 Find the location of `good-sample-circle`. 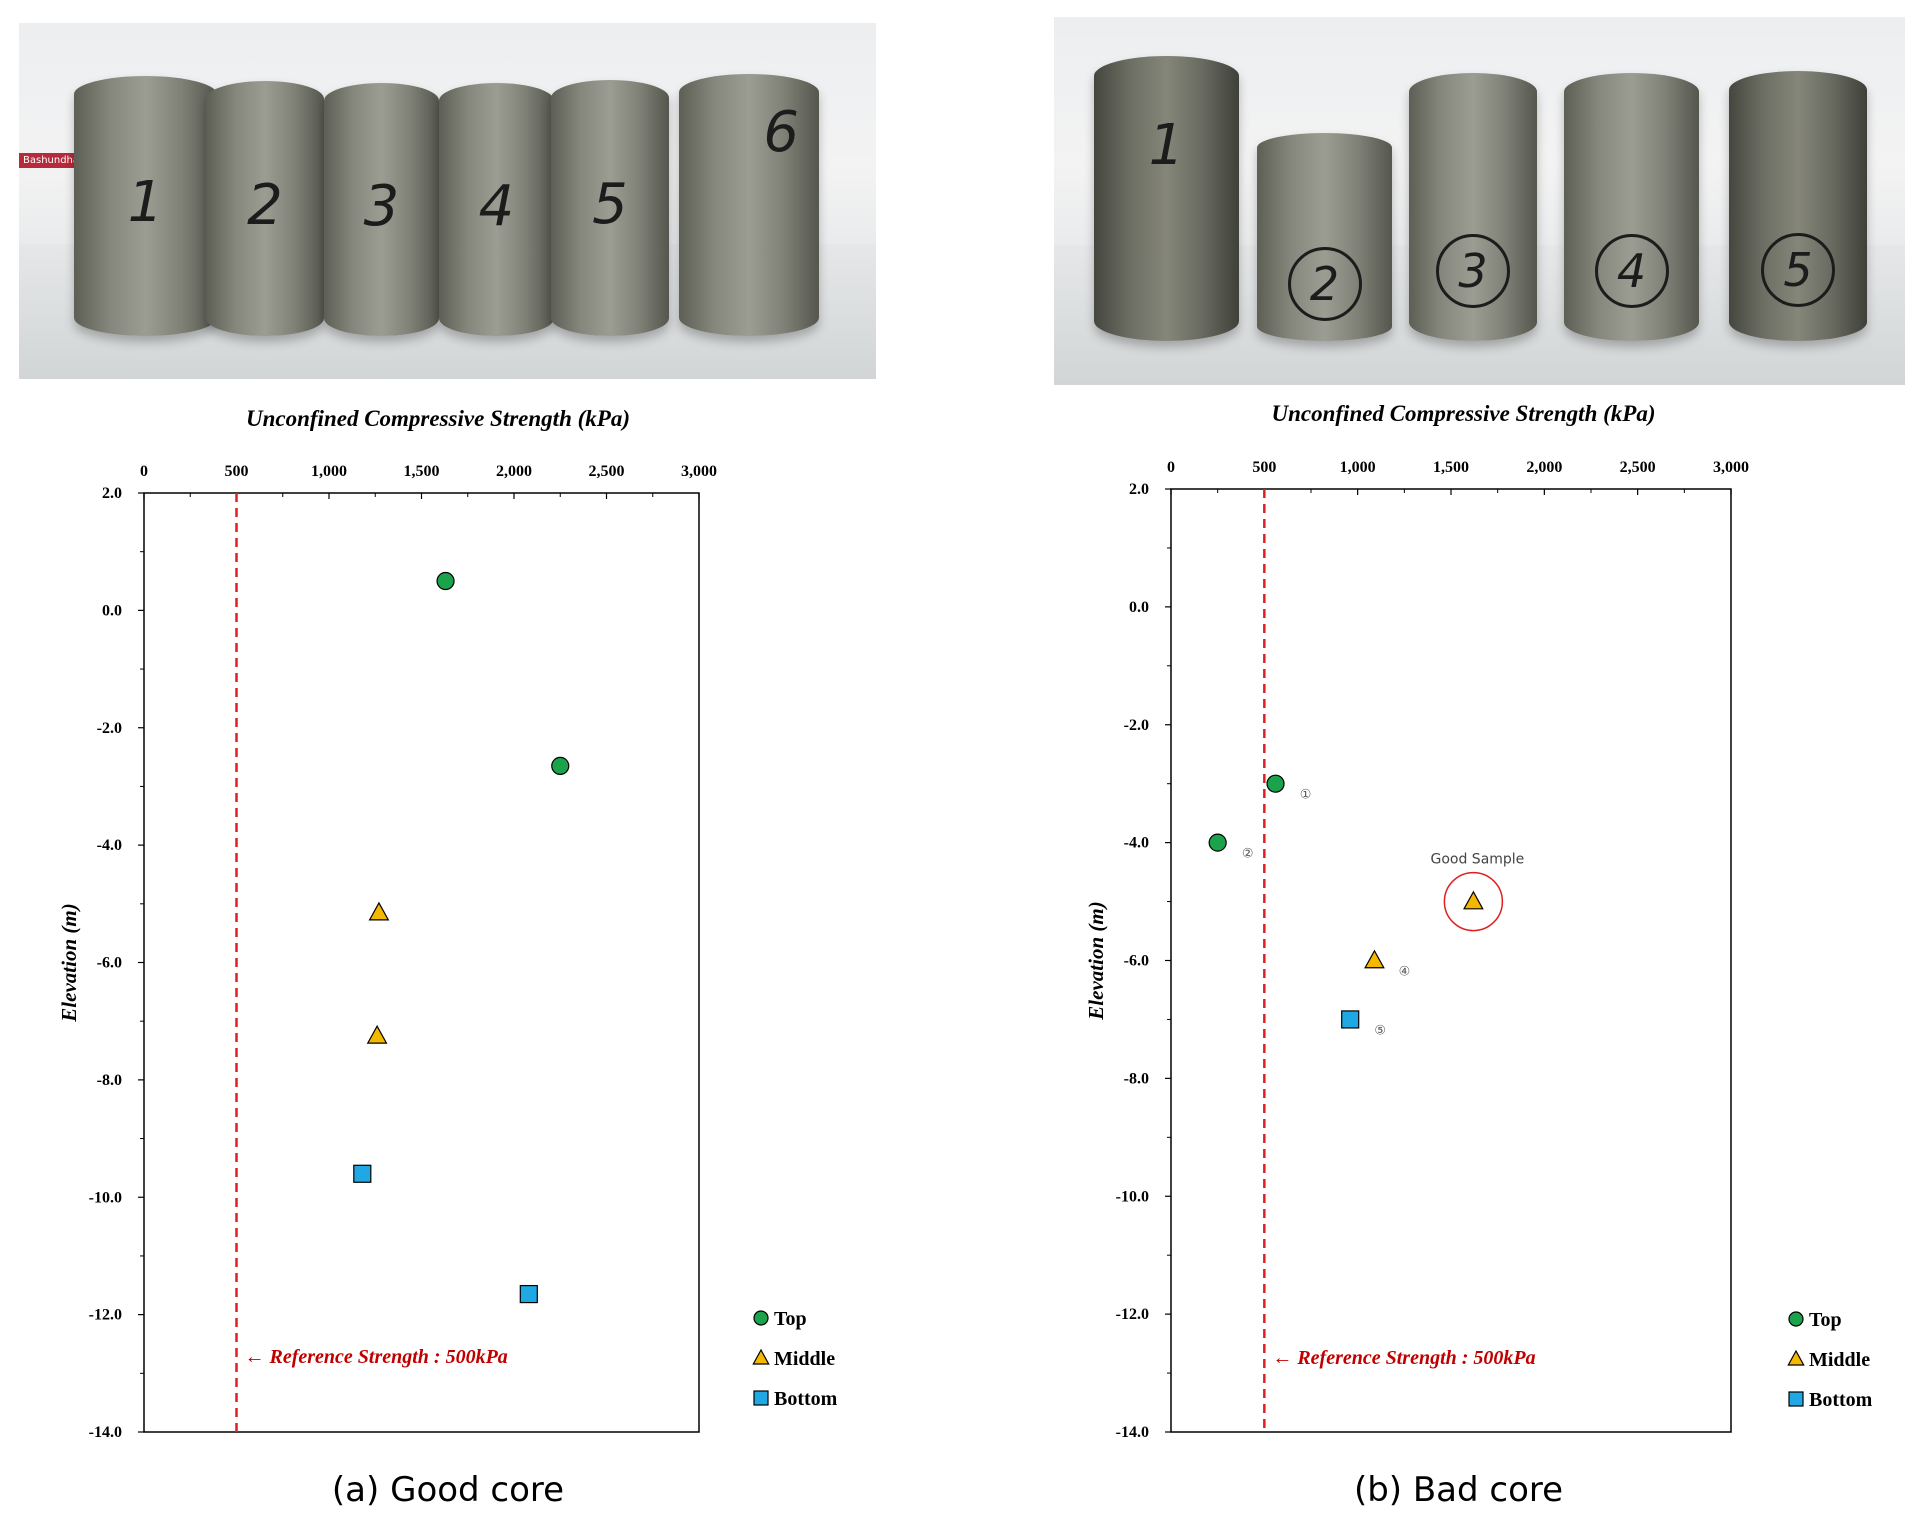

good-sample-circle is located at coordinates (1473, 901).